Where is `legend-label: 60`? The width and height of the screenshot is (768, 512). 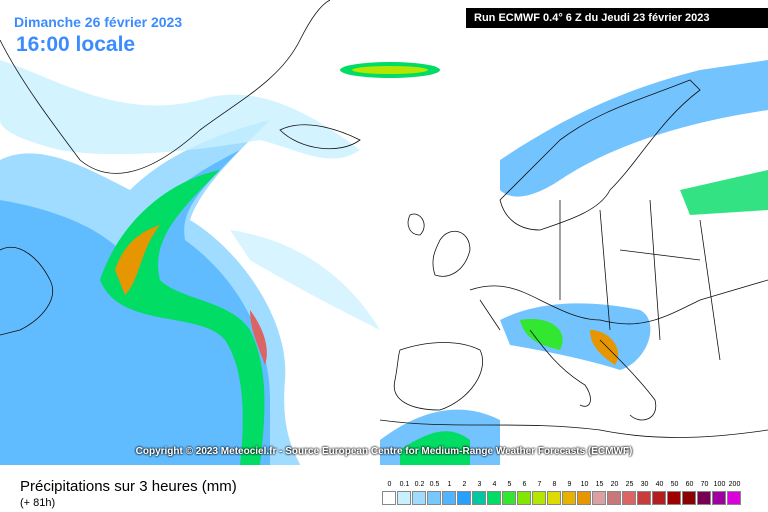
legend-label: 60 is located at coordinates (689, 484).